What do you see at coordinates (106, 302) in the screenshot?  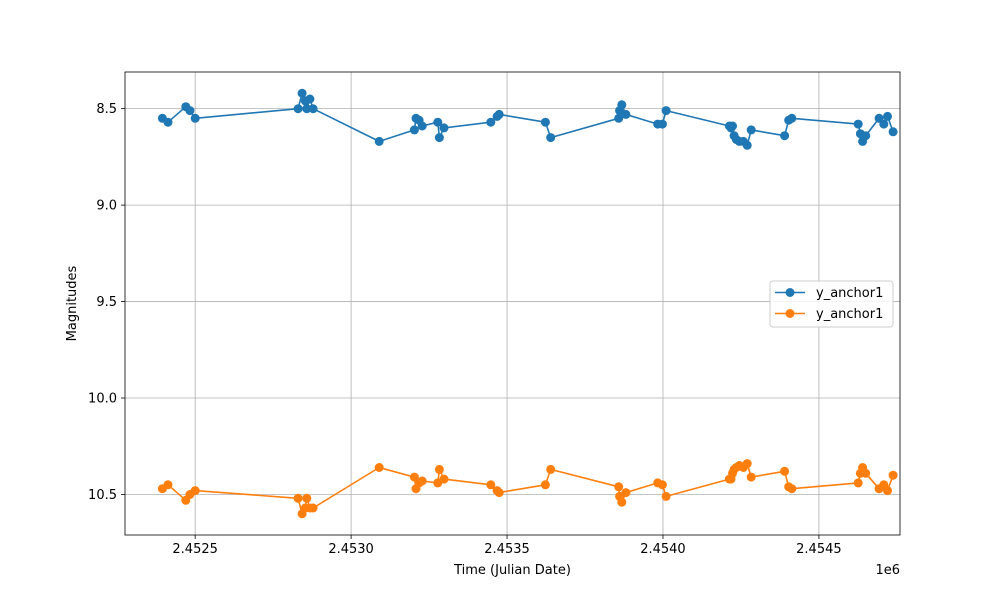 I see `y-tick-label: 9.5` at bounding box center [106, 302].